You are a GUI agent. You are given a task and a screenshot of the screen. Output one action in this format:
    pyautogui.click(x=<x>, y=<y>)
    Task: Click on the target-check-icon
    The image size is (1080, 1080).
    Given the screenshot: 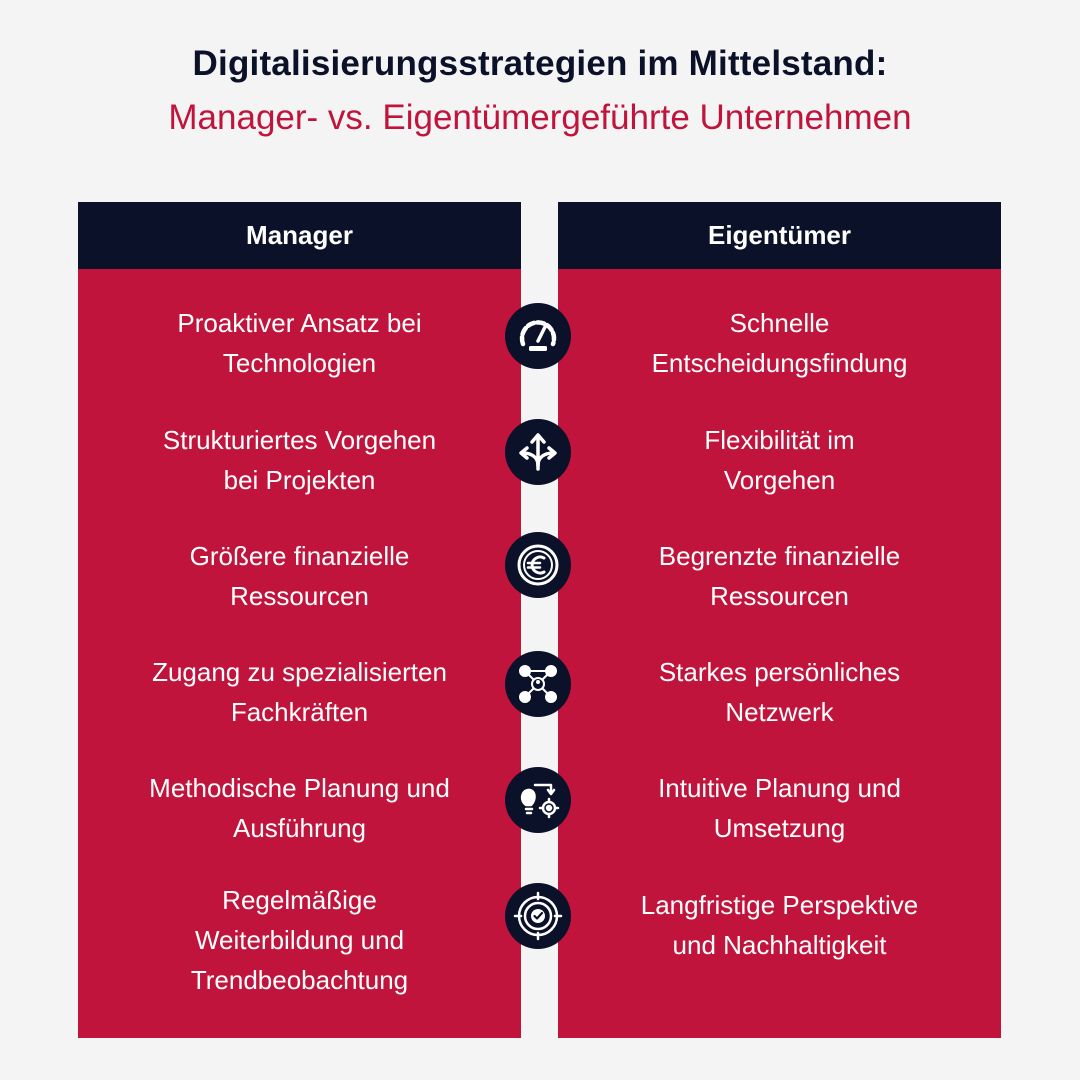 What is the action you would take?
    pyautogui.click(x=538, y=916)
    